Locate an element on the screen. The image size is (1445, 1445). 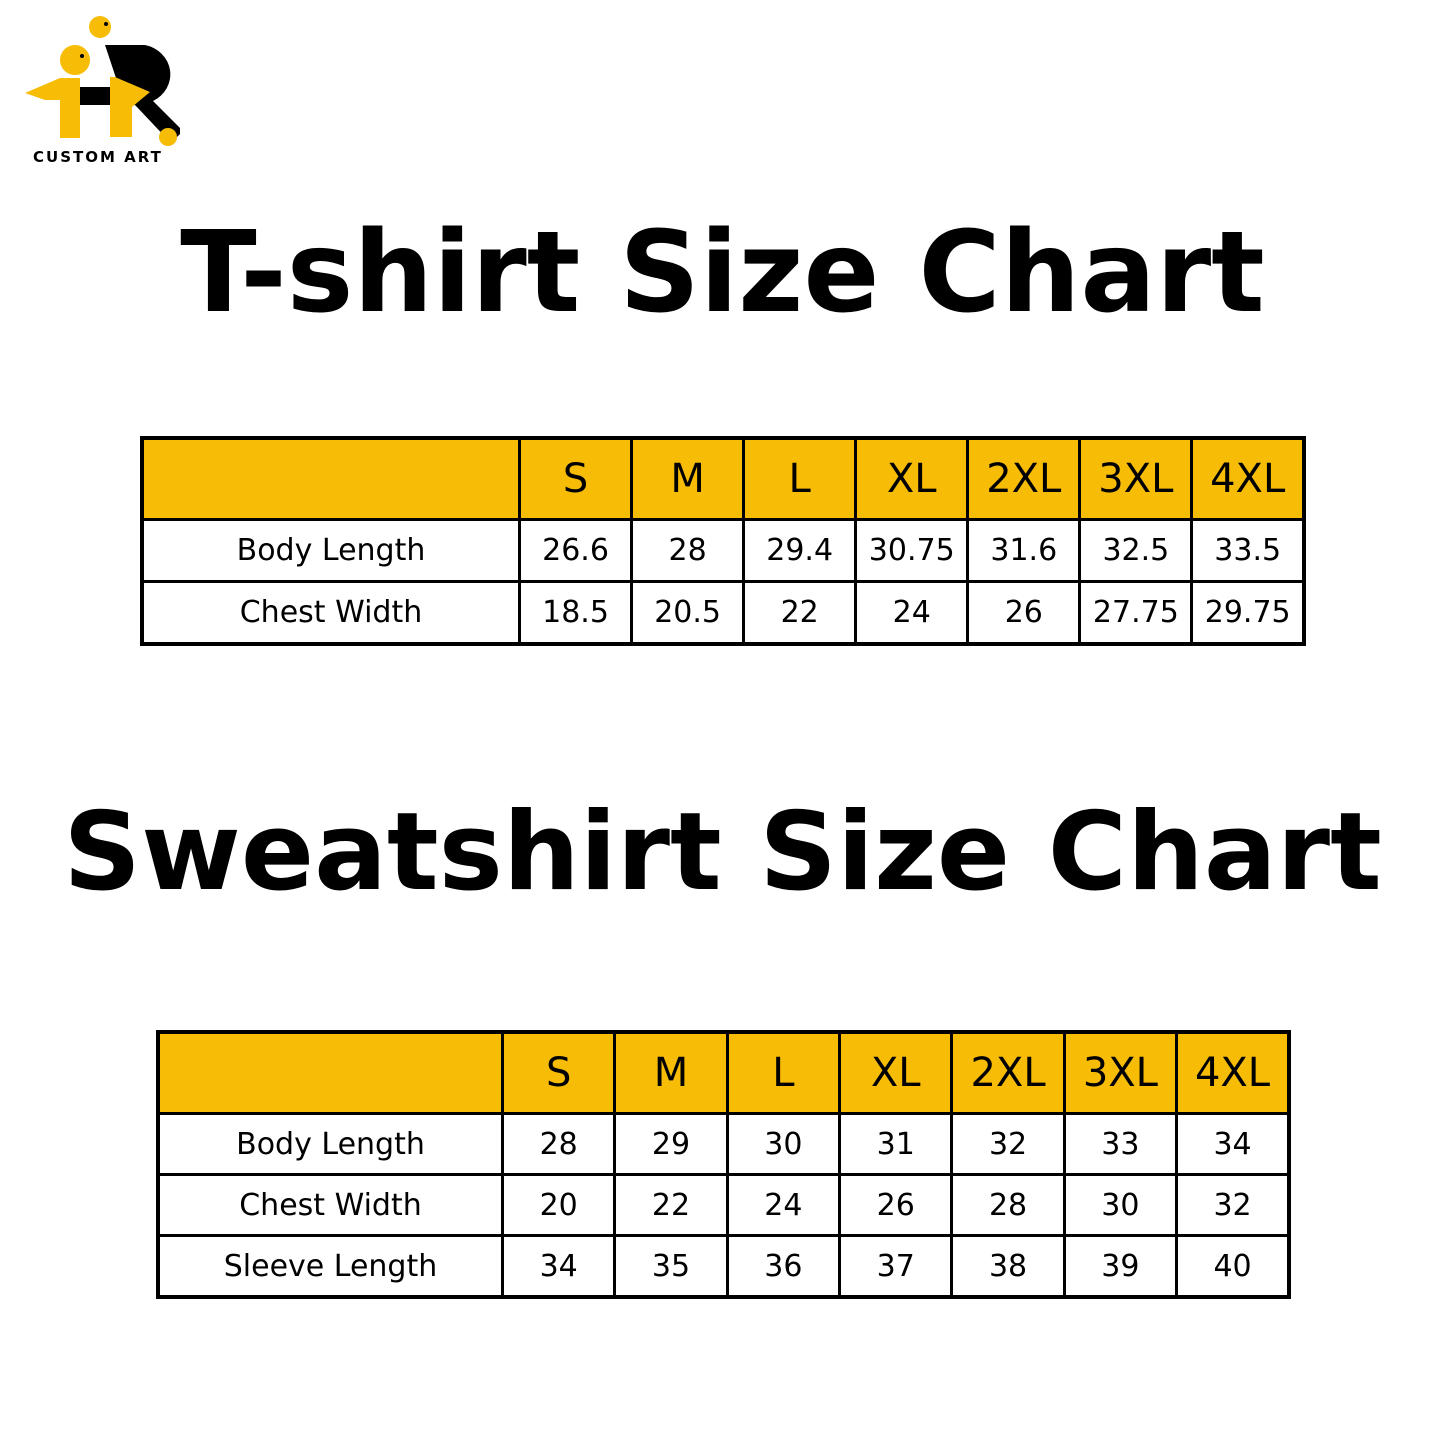
table-row: Chest Width 20 22 24 26 28 30 32 is located at coordinates (723, 1205).